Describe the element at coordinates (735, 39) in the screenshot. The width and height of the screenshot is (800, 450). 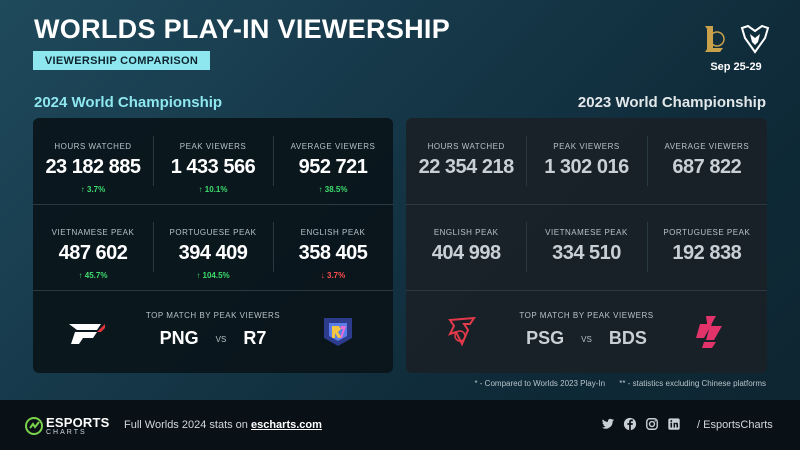
I see `header-logos` at that location.